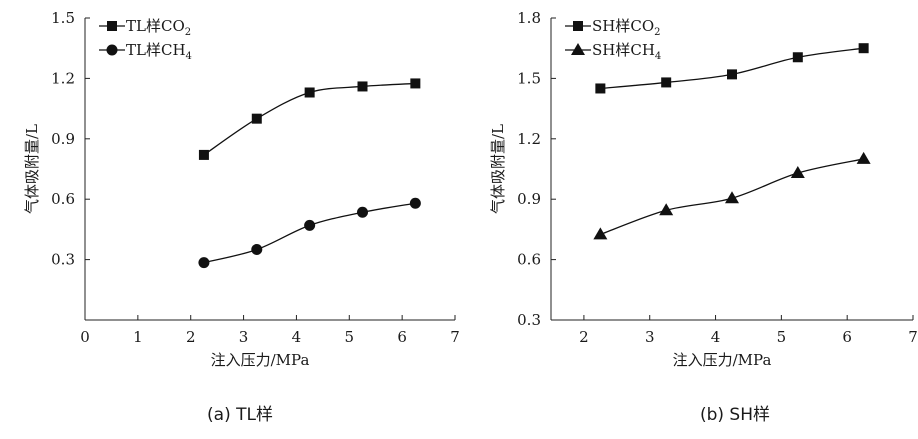  Describe the element at coordinates (85, 337) in the screenshot. I see `x-tick-label: 0` at that location.